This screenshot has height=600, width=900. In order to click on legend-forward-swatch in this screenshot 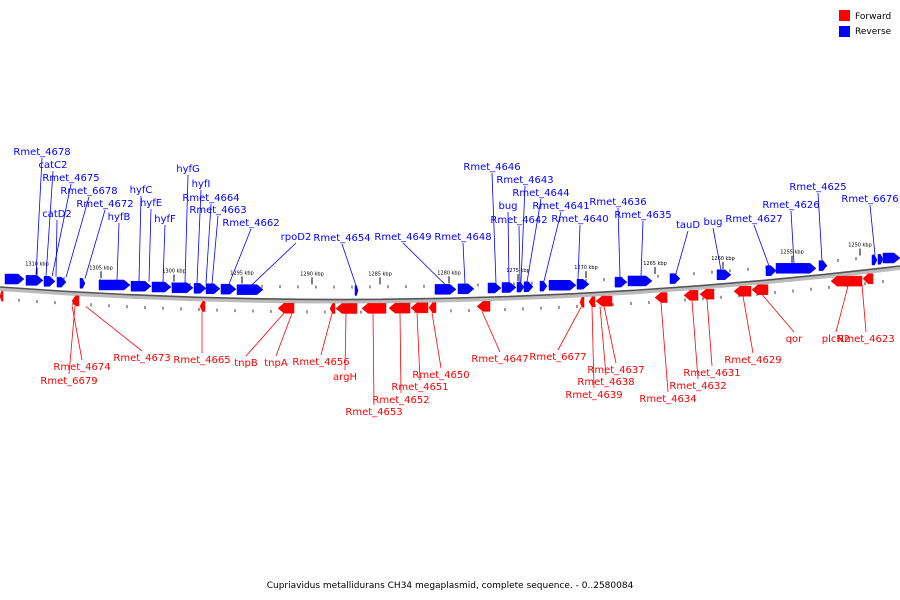, I will do `click(844, 15)`.